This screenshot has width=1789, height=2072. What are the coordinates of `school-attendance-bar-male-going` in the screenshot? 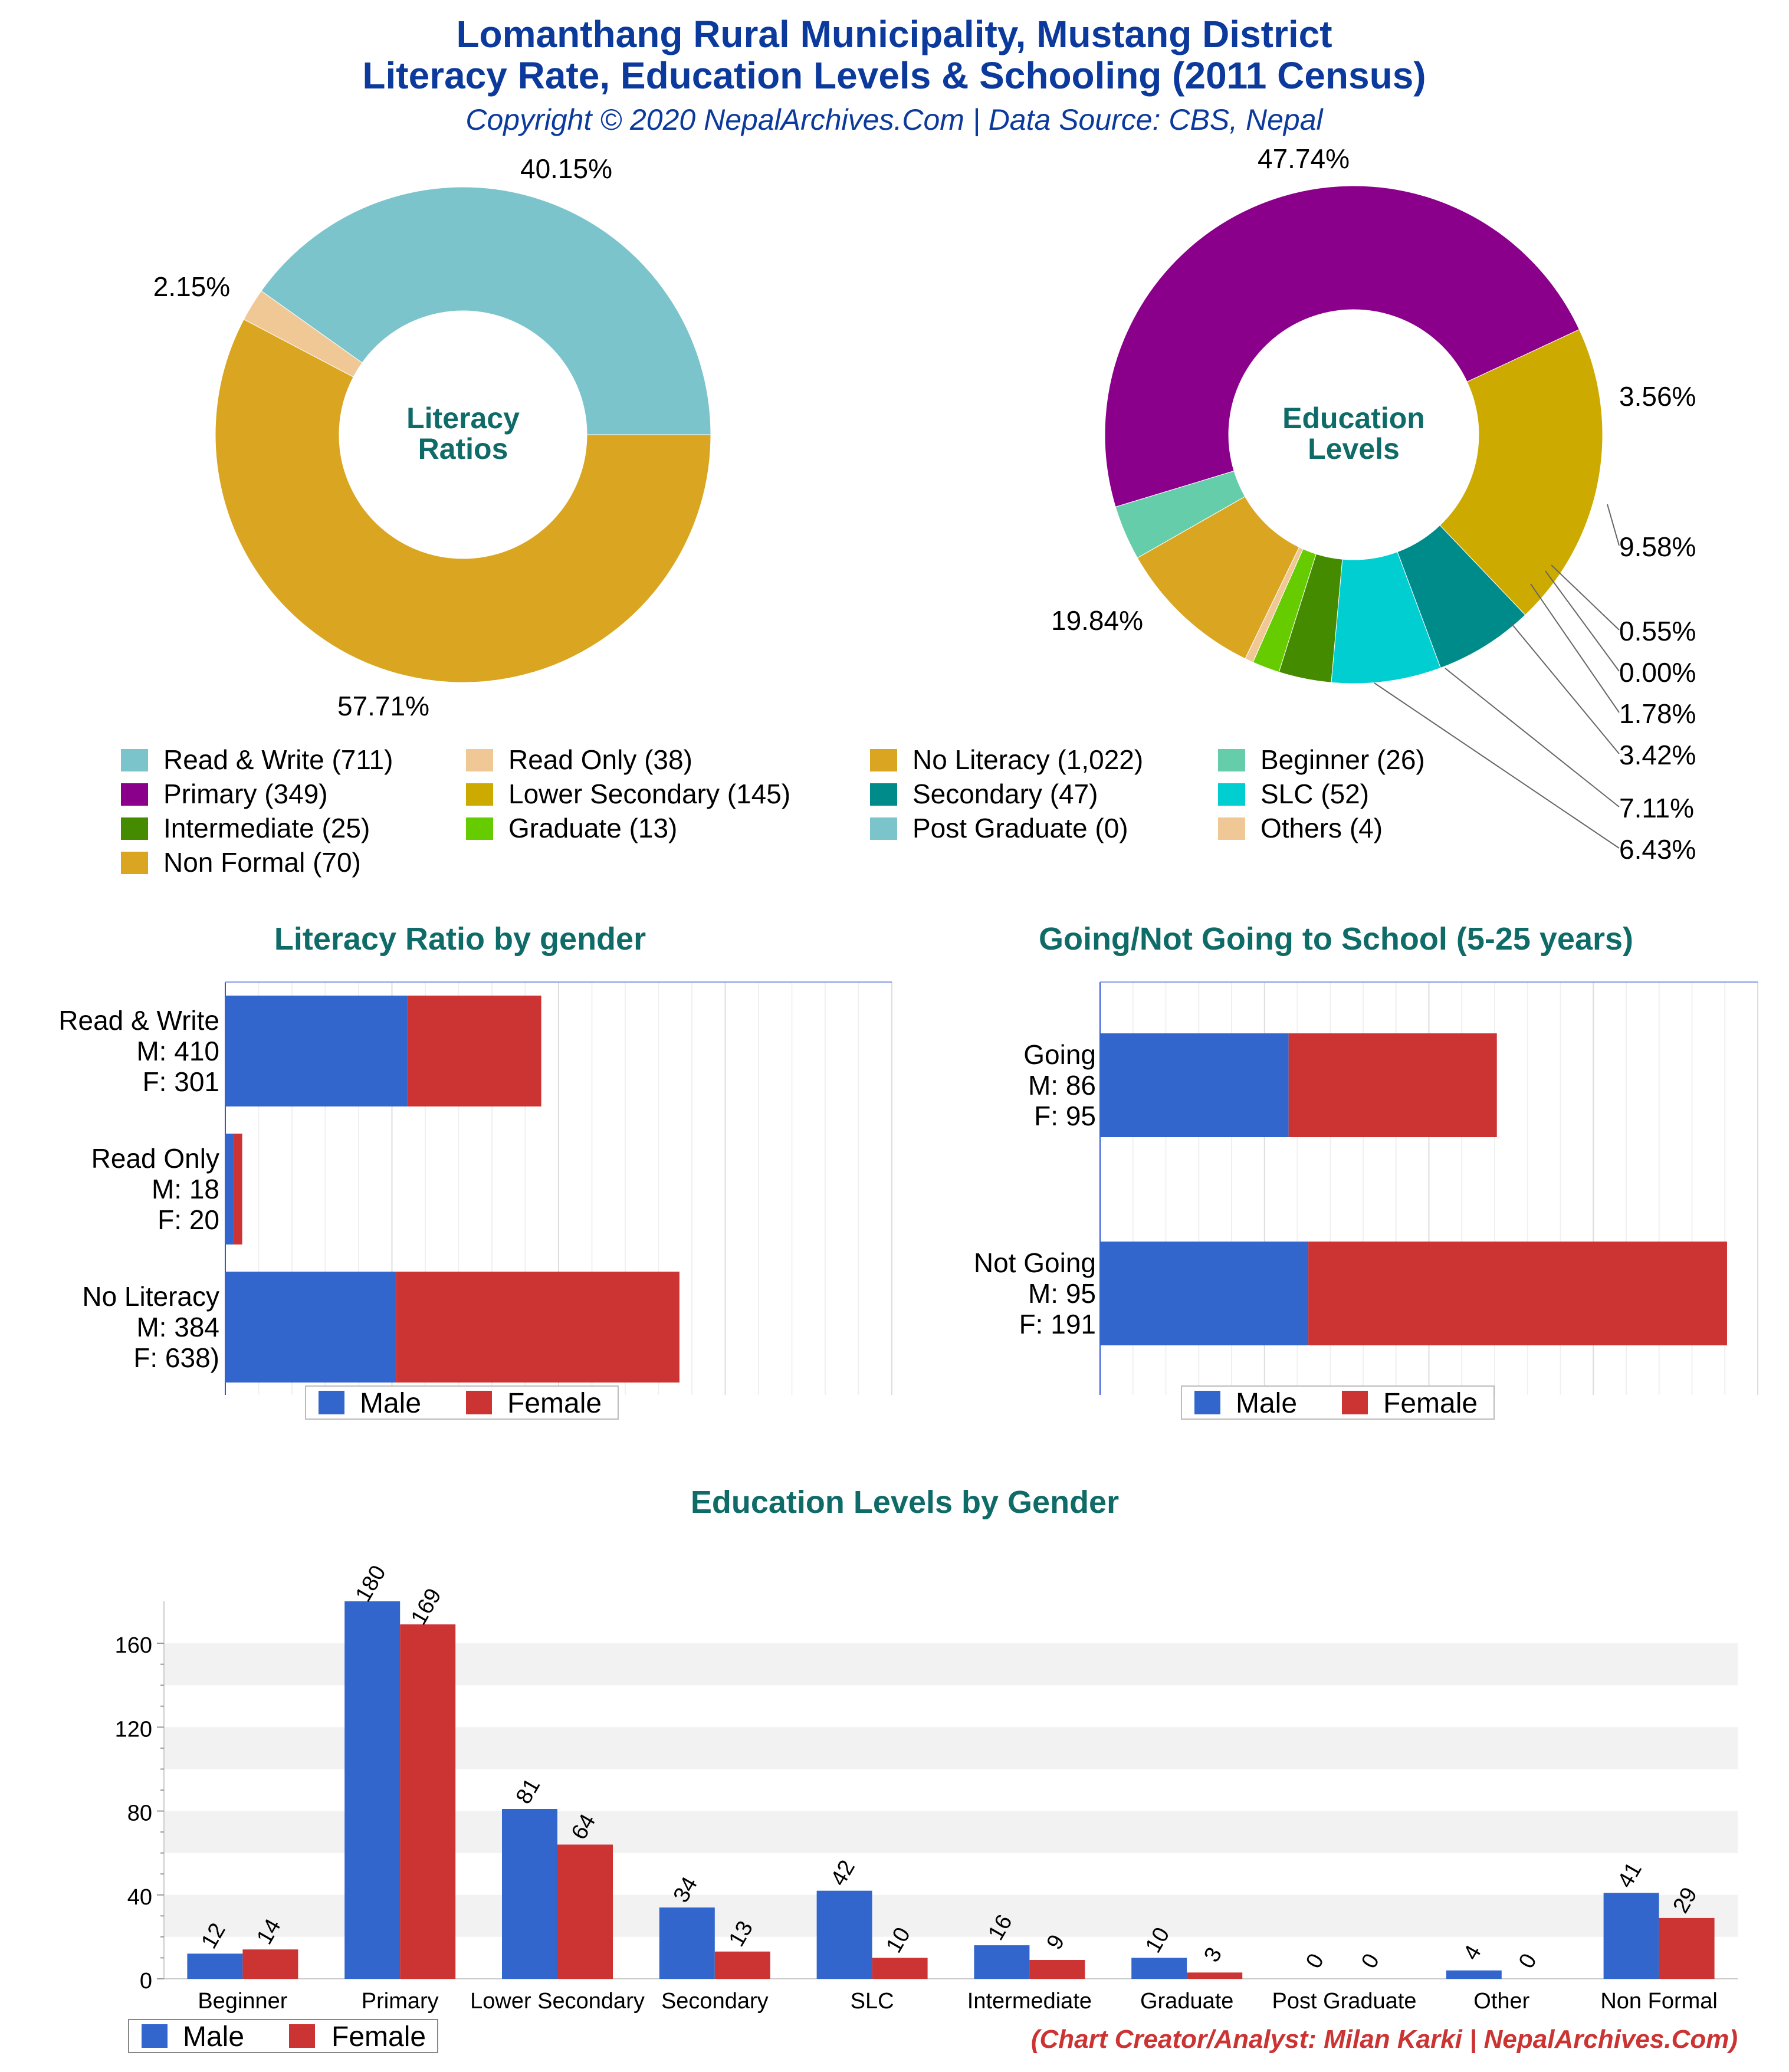 It's located at (1194, 1085).